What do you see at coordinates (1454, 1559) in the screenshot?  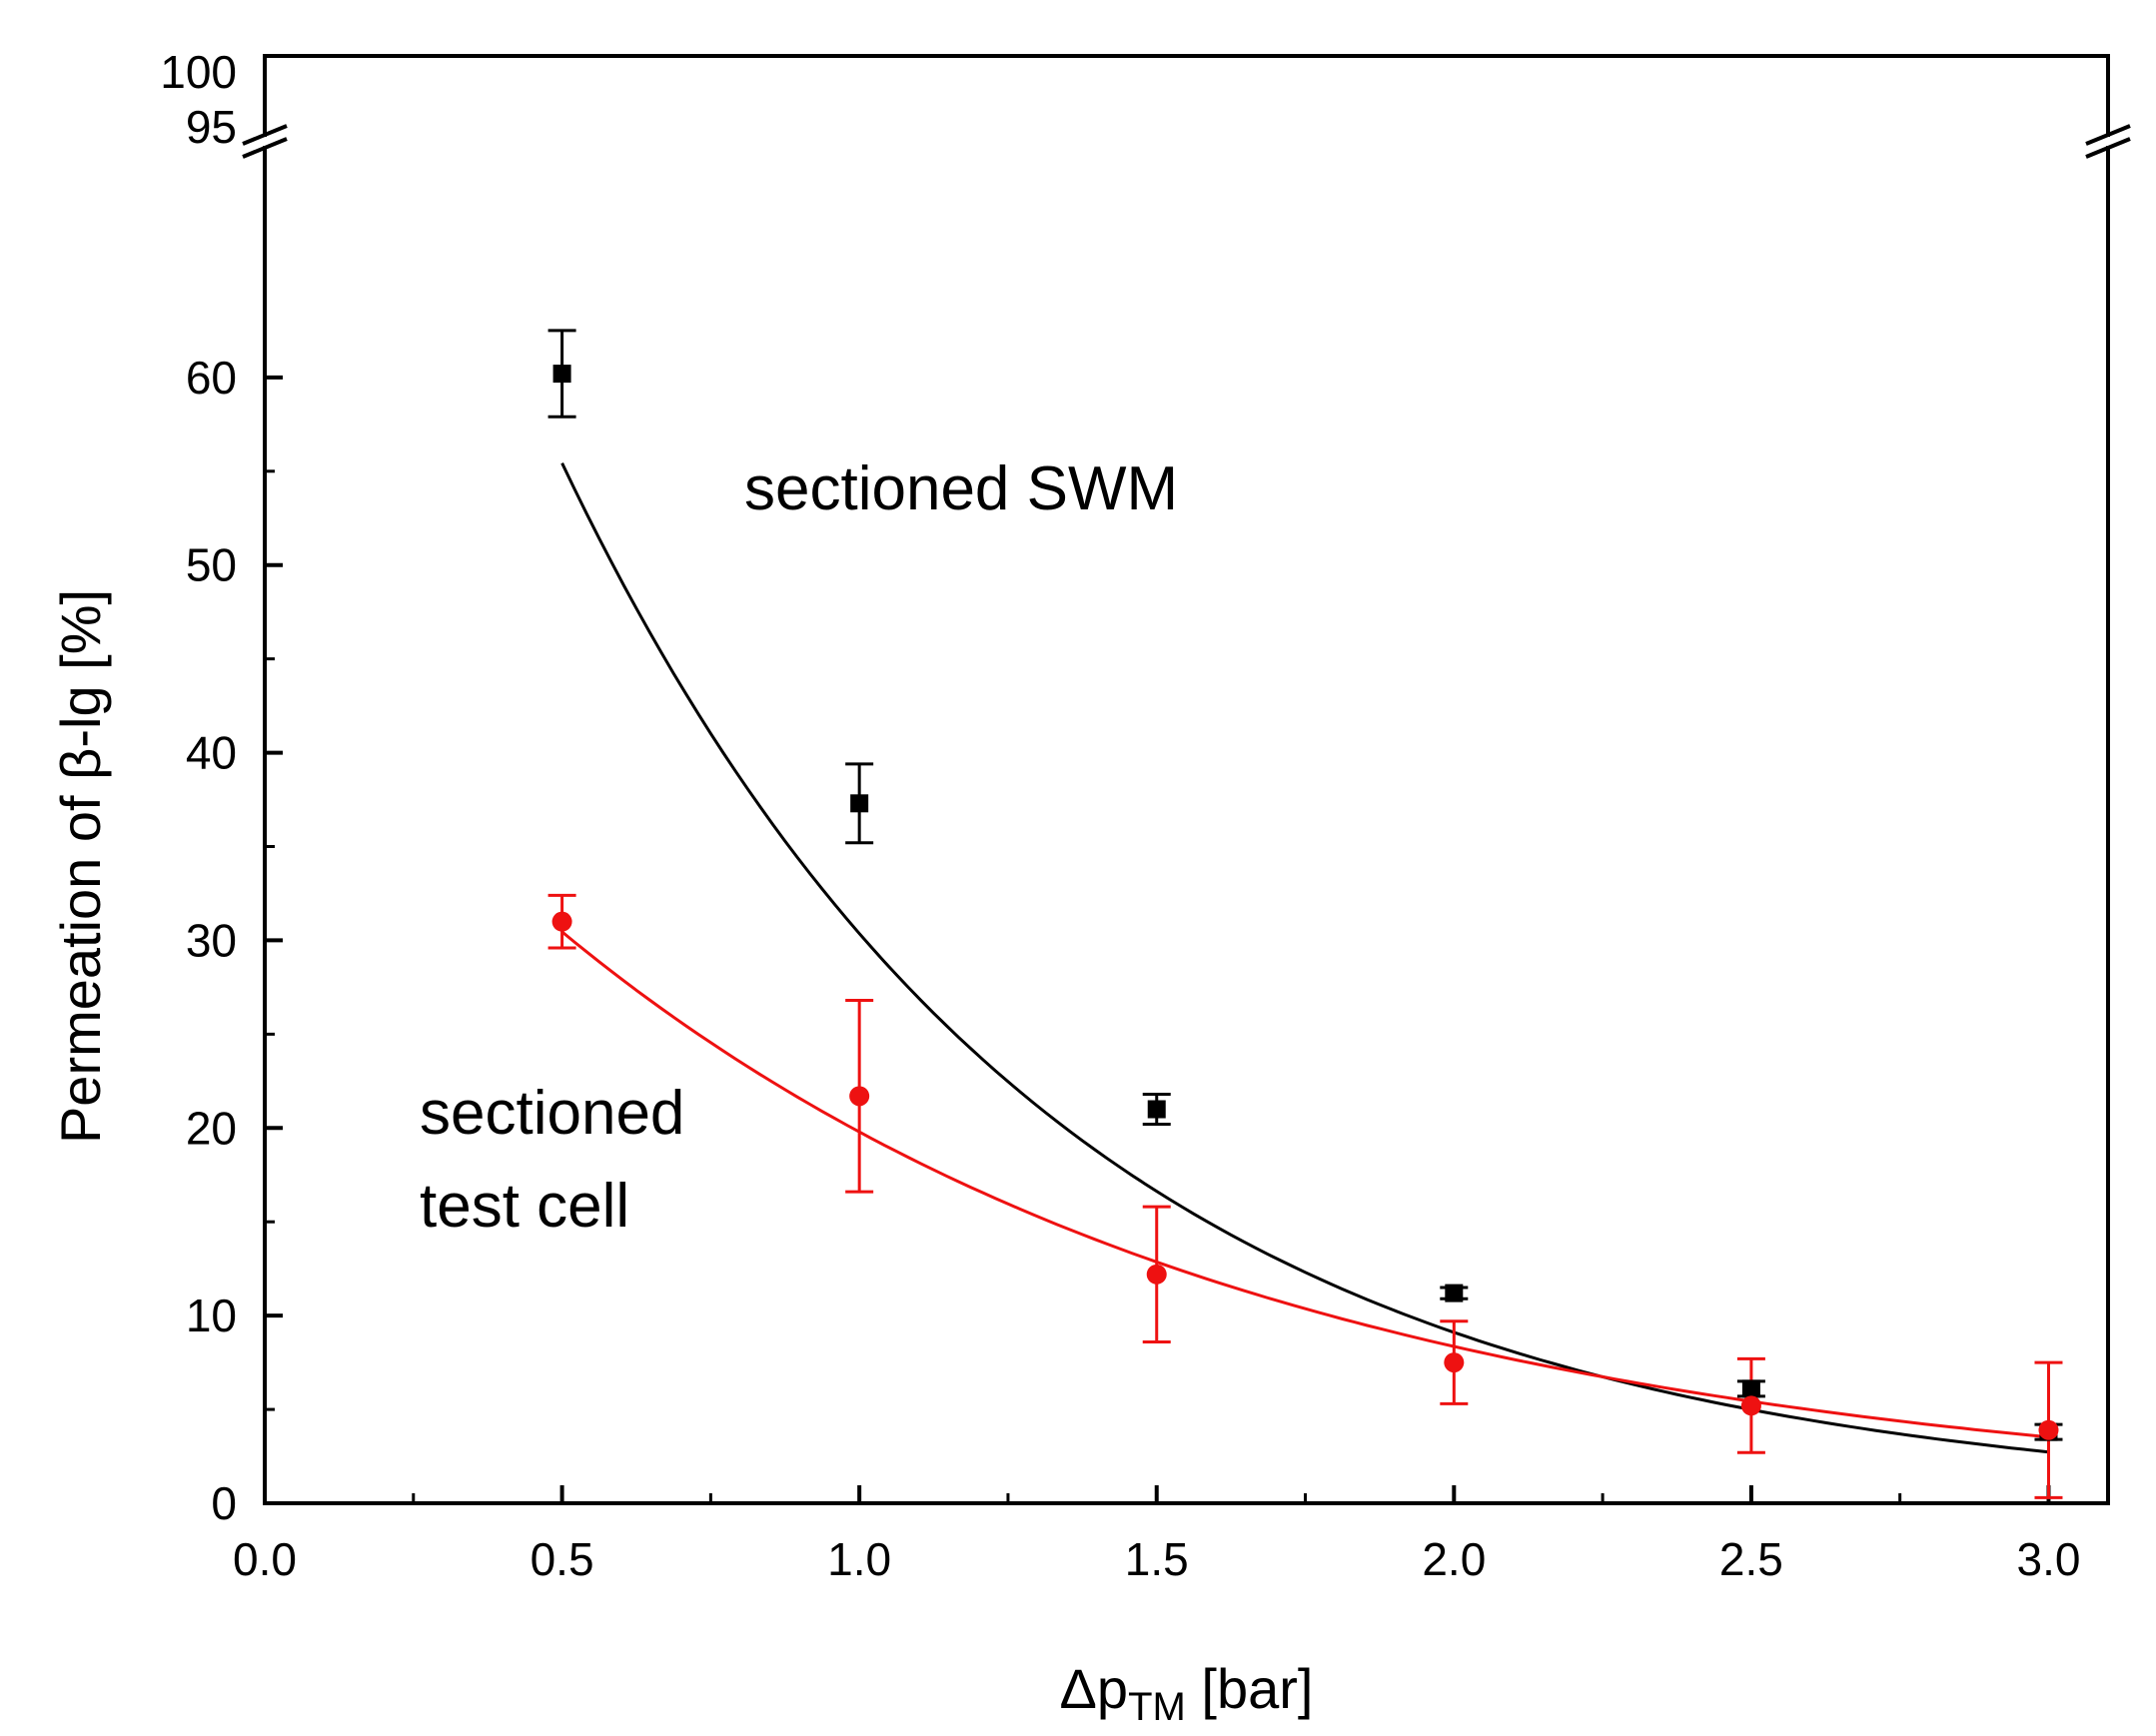 I see `x-tick-label: 2.0` at bounding box center [1454, 1559].